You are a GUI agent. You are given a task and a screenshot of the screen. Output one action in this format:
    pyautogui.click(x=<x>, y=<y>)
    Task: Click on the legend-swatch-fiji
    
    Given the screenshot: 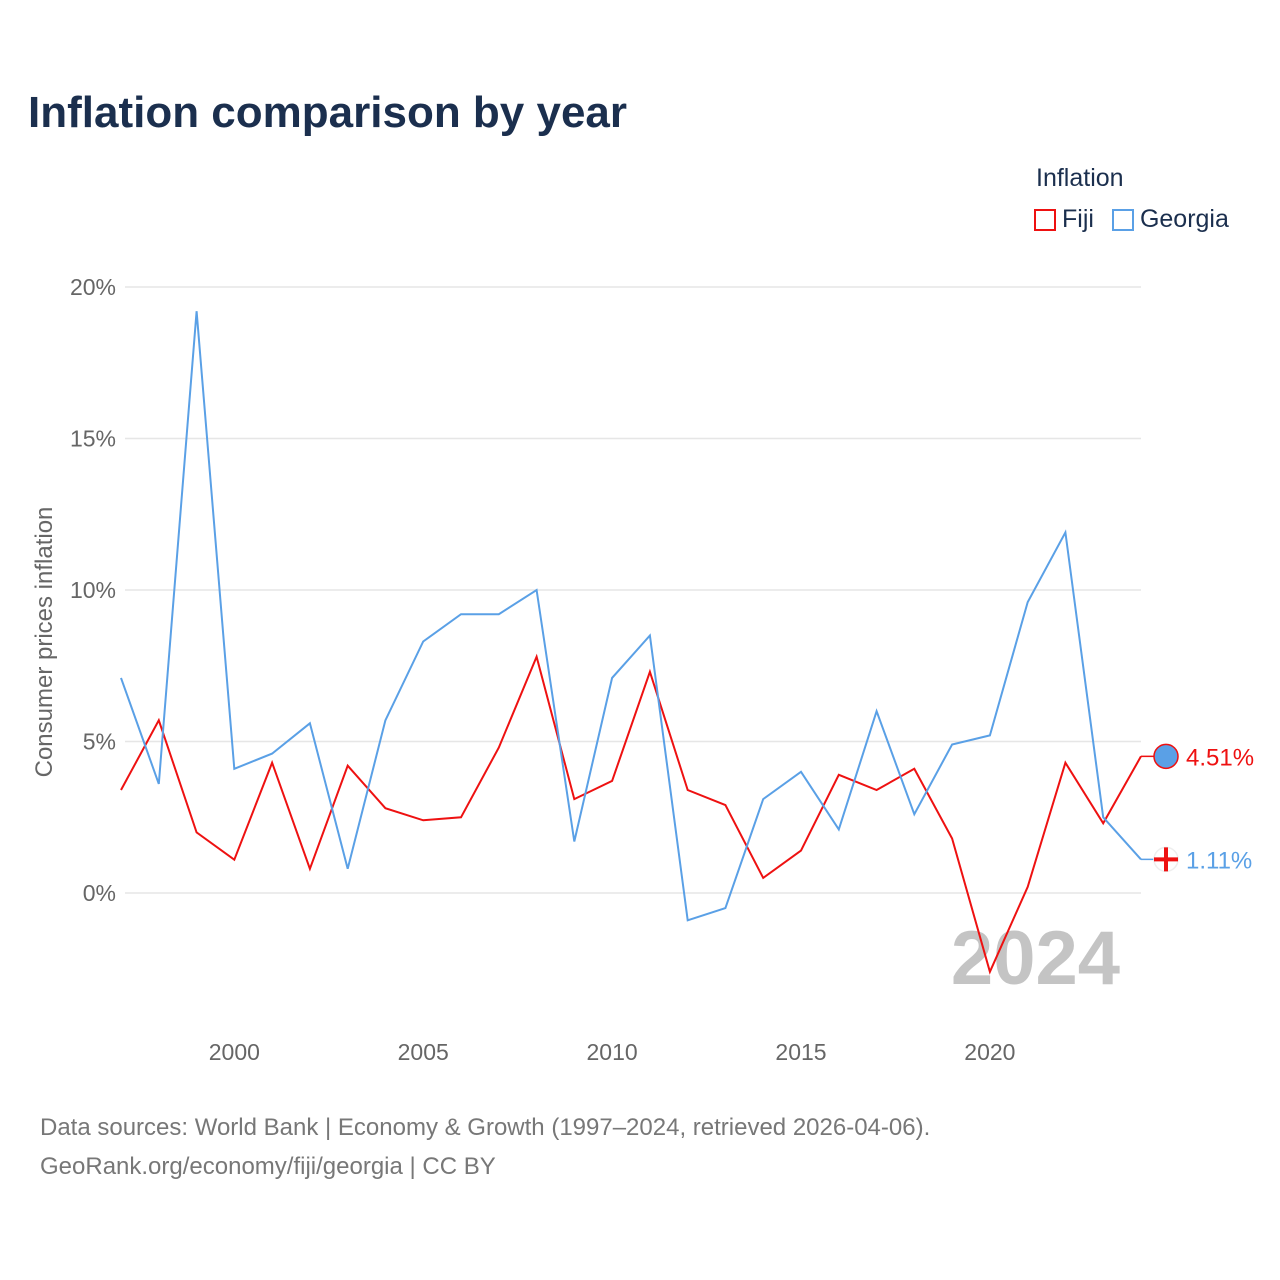 What is the action you would take?
    pyautogui.click(x=1045, y=219)
    